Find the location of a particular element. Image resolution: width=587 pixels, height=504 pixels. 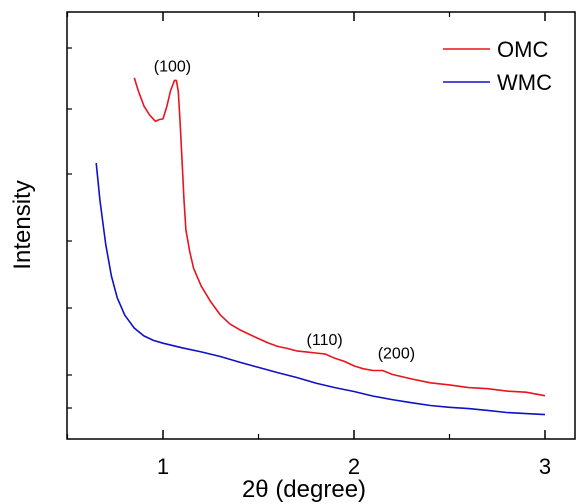

x-tick-labels: 1 2 3 is located at coordinates (354, 466).